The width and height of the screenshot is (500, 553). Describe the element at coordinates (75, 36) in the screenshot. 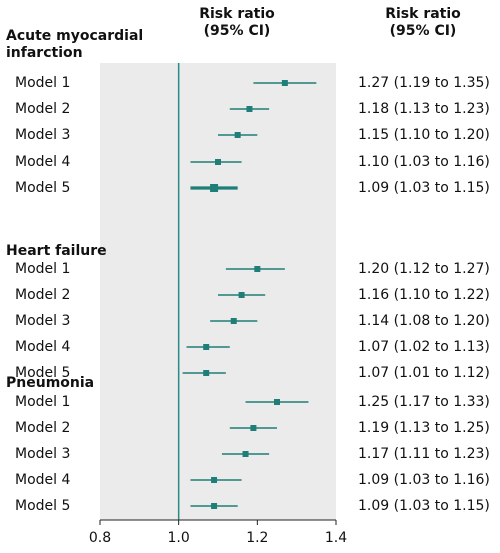

I see `group-label: Acute myocardial` at that location.